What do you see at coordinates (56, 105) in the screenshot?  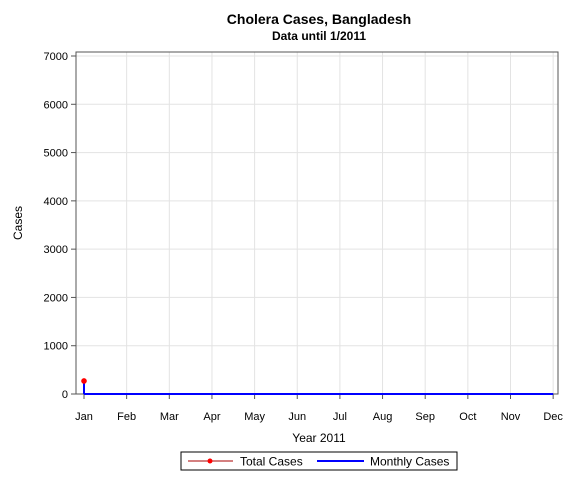 I see `y-tick-label-6000: 6000` at bounding box center [56, 105].